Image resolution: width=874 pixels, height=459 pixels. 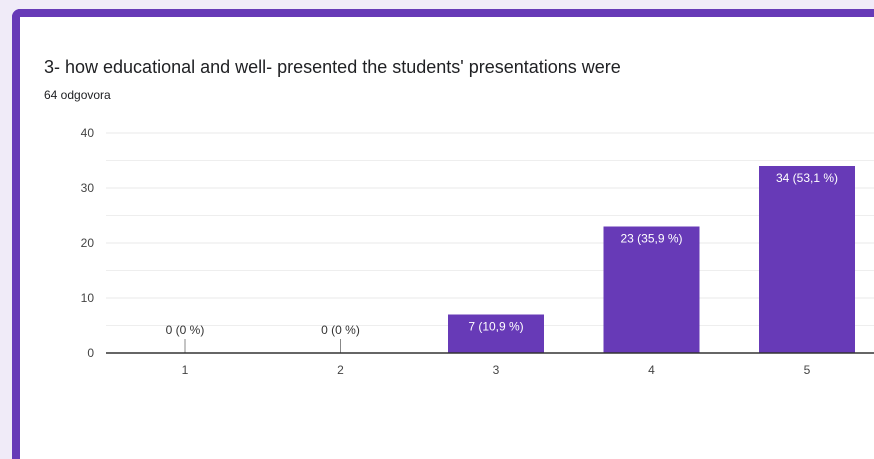 I want to click on y-tick-label: 20, so click(x=88, y=243).